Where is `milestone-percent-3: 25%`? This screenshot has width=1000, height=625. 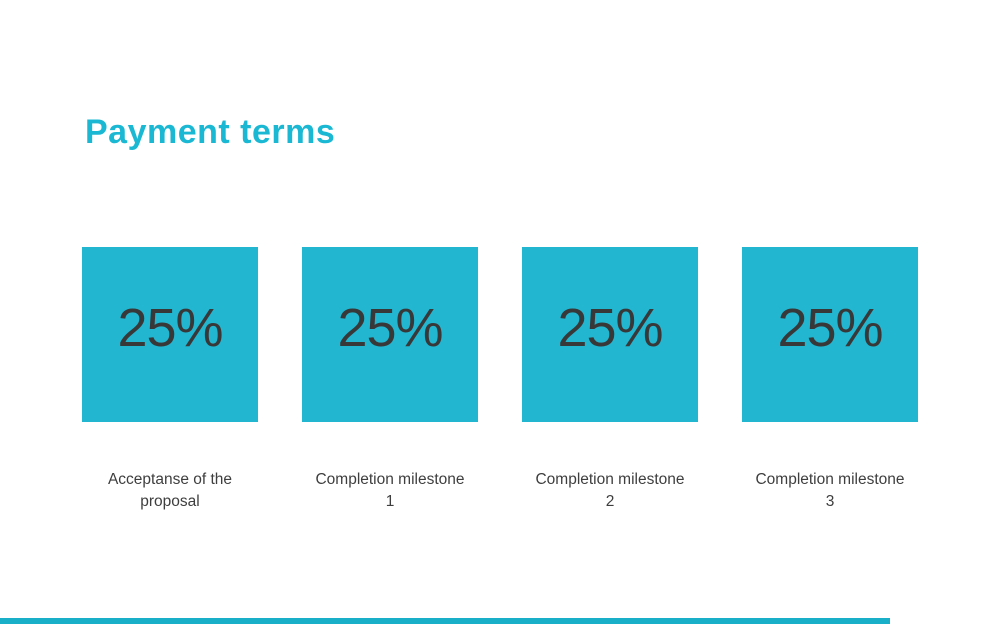 milestone-percent-3: 25% is located at coordinates (610, 327).